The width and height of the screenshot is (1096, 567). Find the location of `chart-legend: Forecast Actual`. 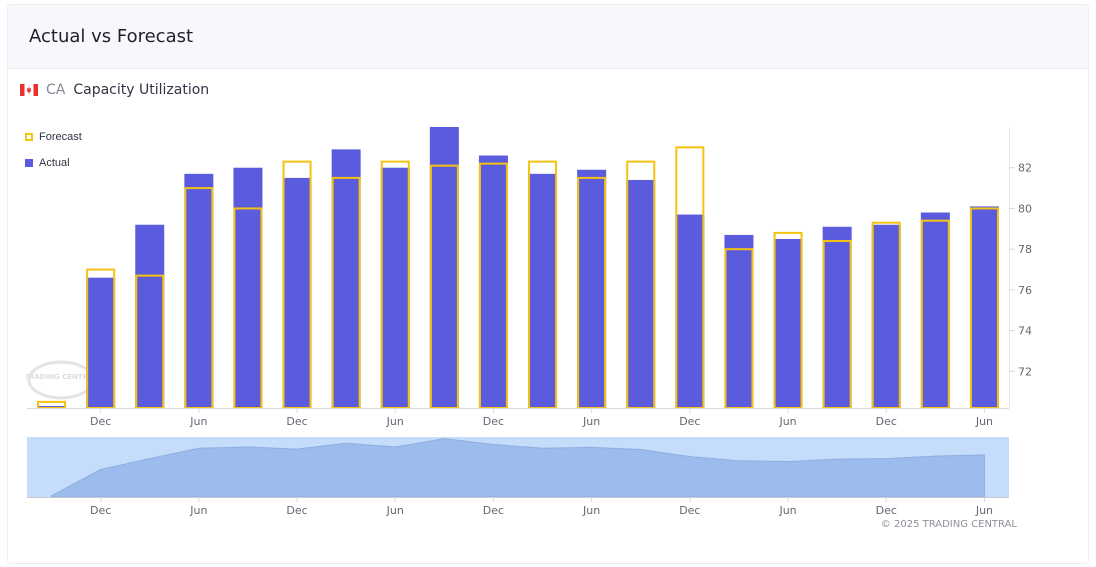

chart-legend: Forecast Actual is located at coordinates (53, 156).